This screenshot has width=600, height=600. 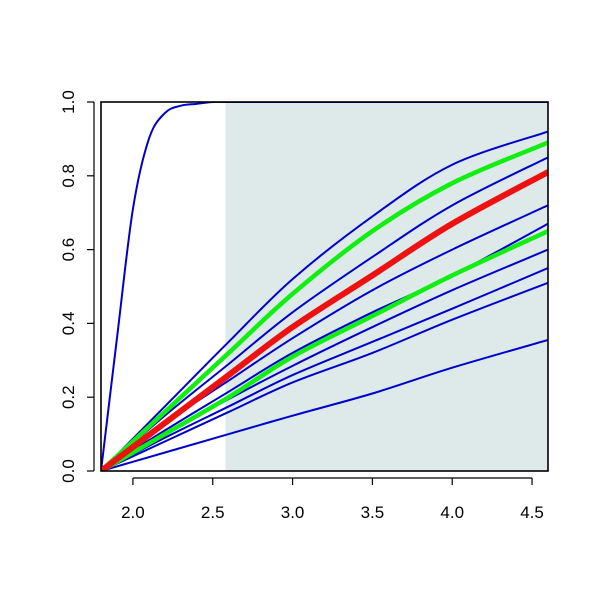 What do you see at coordinates (68, 324) in the screenshot?
I see `y-tick-label-2: 0.4` at bounding box center [68, 324].